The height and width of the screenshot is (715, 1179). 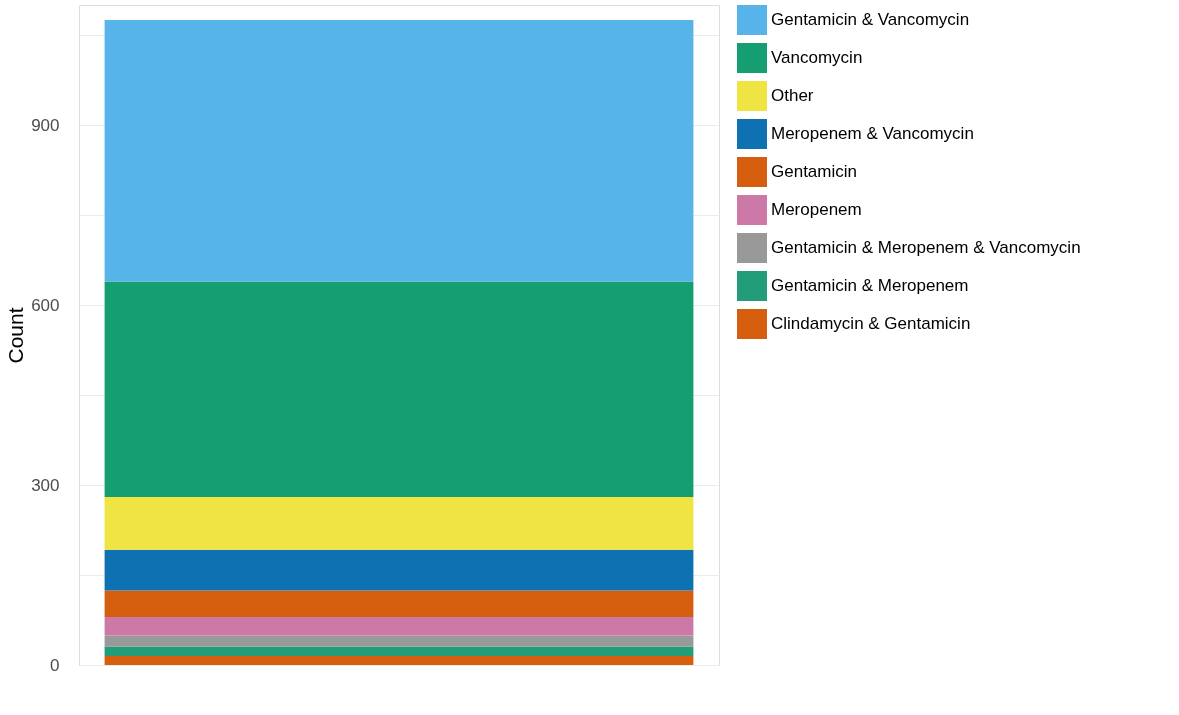 What do you see at coordinates (872, 133) in the screenshot?
I see `legend-label: Meropenem & Vancomycin` at bounding box center [872, 133].